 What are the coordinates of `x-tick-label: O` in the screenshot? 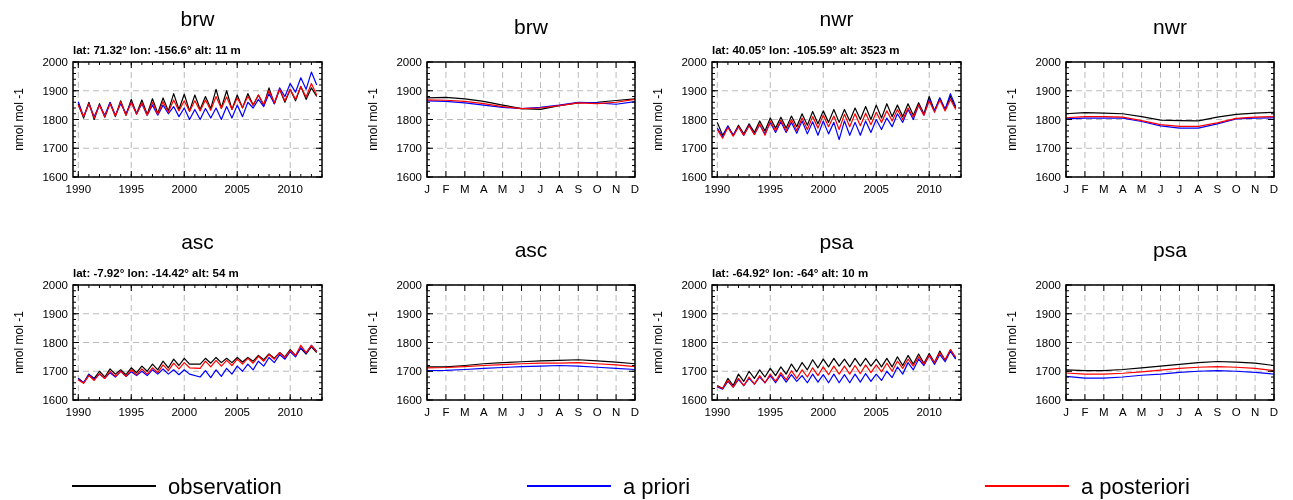 It's located at (1236, 189).